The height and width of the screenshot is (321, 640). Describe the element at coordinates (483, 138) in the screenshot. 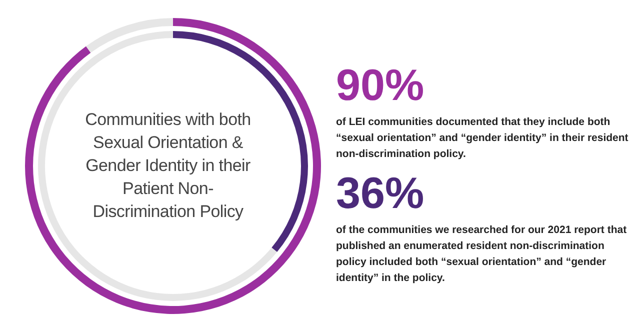

I see `text: of LEI communities documented that they include both “sexual orientation” and “gender identity” in their resident non-discrimination policy.` at that location.